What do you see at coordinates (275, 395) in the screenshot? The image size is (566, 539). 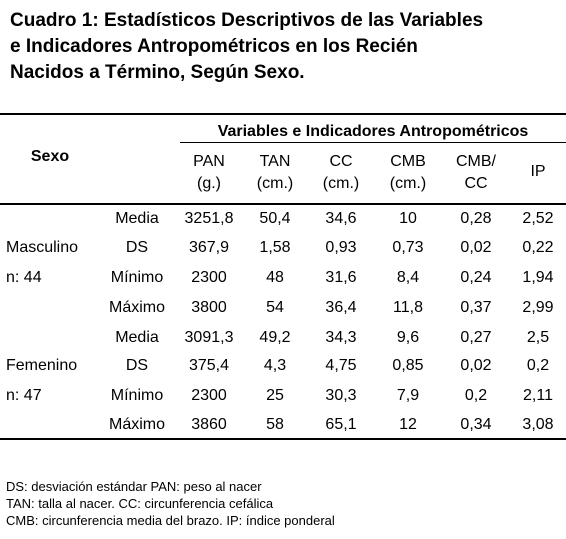 I see `table-cell: 25` at bounding box center [275, 395].